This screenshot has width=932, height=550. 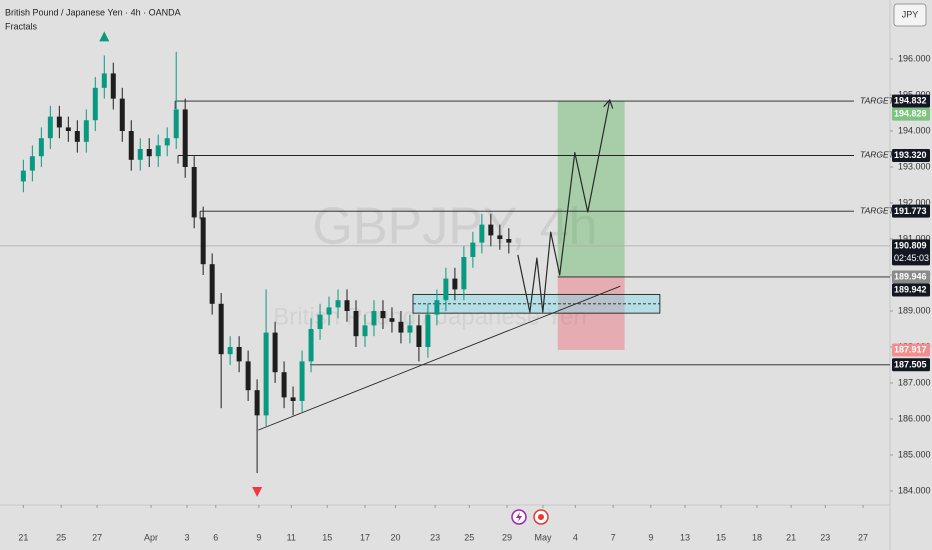 What do you see at coordinates (541, 517) in the screenshot?
I see `event-icon-glyph` at bounding box center [541, 517].